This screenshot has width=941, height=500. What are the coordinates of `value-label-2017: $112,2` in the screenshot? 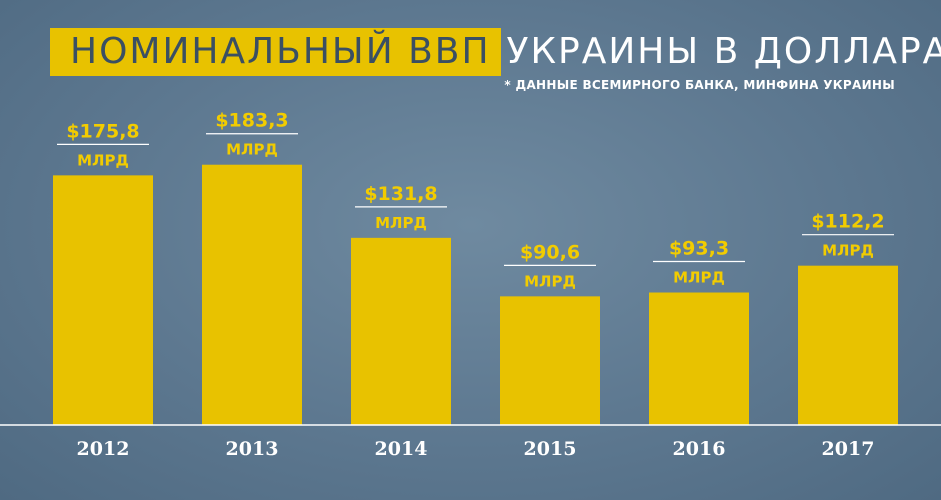 It's located at (847, 222).